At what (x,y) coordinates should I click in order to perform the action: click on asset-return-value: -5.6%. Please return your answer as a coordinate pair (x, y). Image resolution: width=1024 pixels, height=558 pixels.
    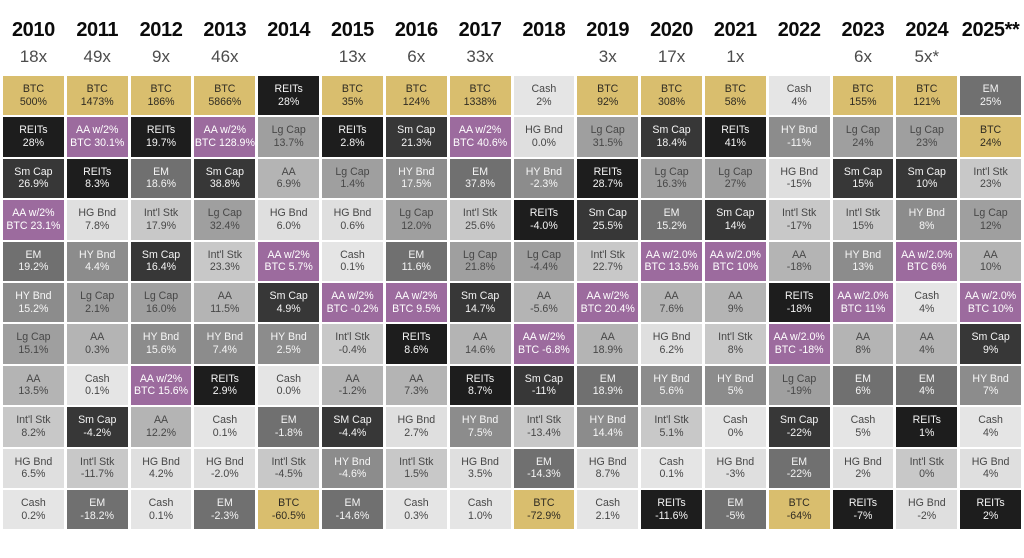
    Looking at the image, I should click on (544, 308).